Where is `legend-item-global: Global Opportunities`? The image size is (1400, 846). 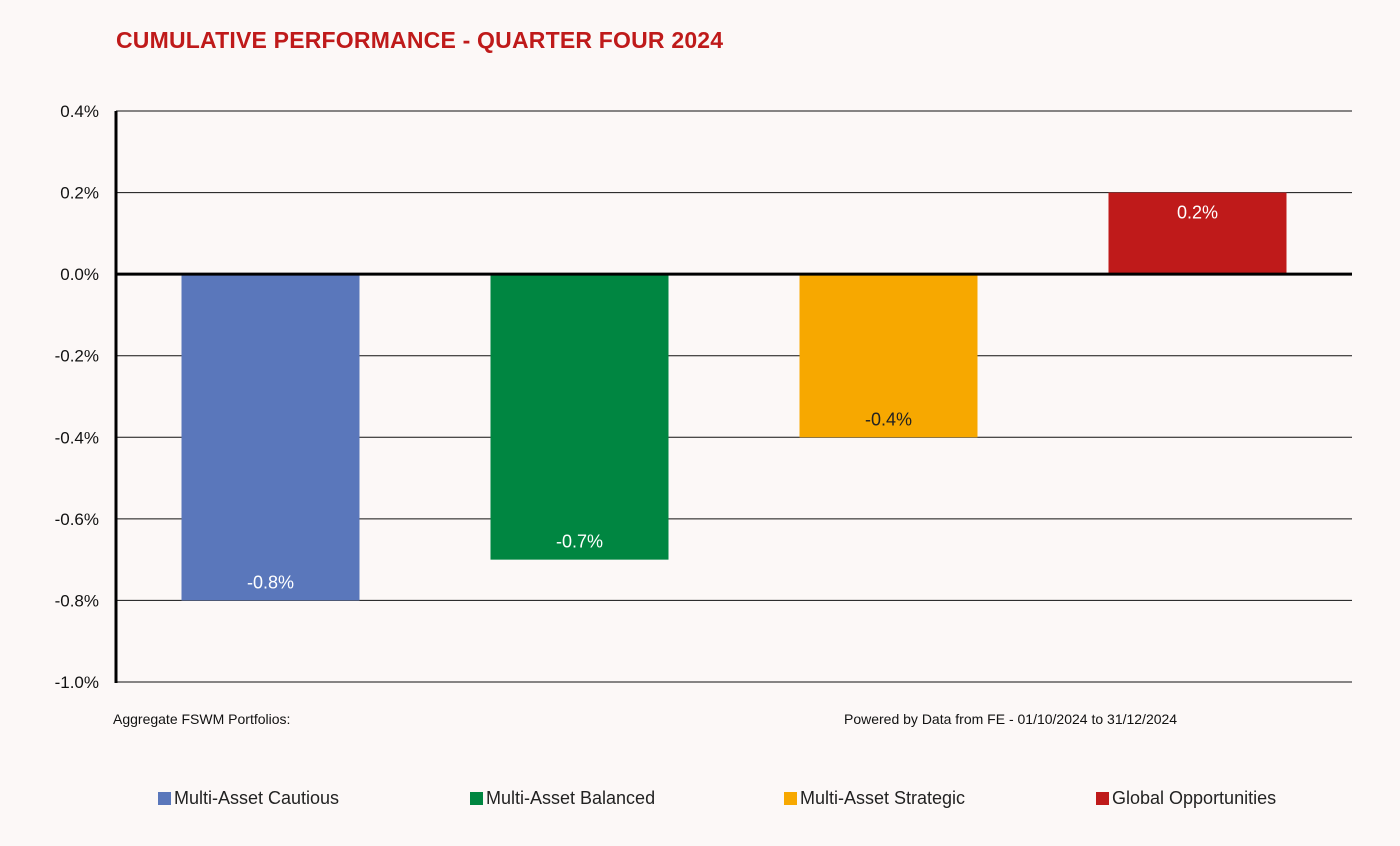 legend-item-global: Global Opportunities is located at coordinates (1186, 798).